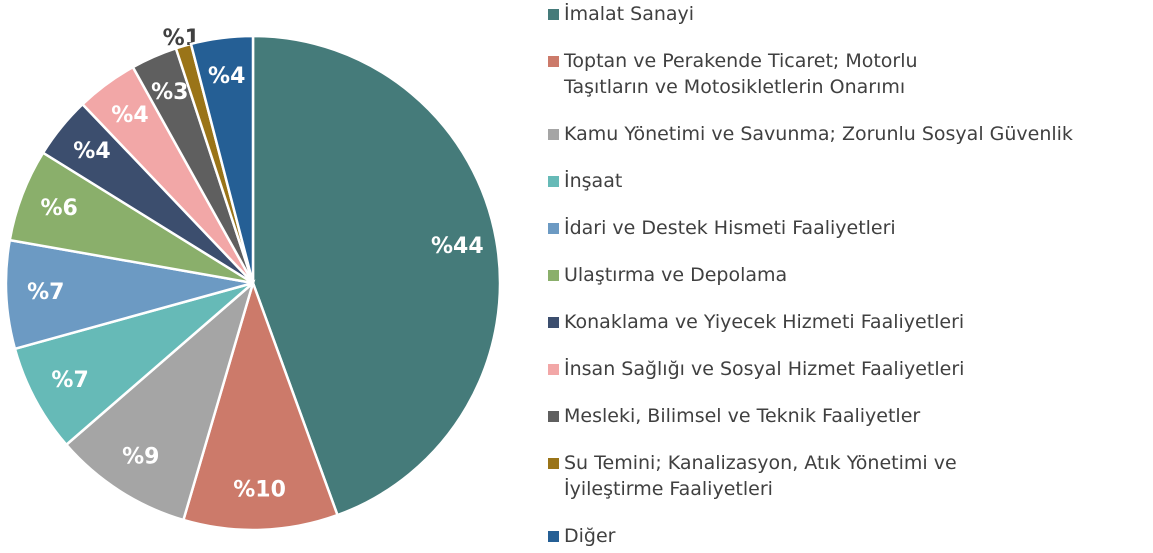 This screenshot has width=1153, height=553. What do you see at coordinates (259, 489) in the screenshot?
I see `data-label: %10` at bounding box center [259, 489].